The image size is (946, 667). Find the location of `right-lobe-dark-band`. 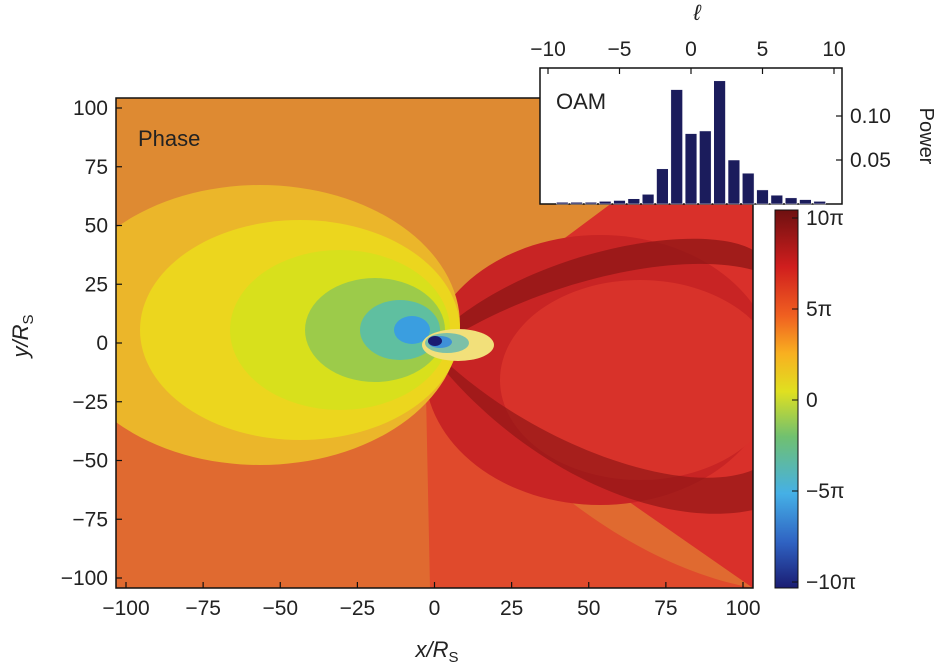

right-lobe-dark-band is located at coordinates (591, 291).